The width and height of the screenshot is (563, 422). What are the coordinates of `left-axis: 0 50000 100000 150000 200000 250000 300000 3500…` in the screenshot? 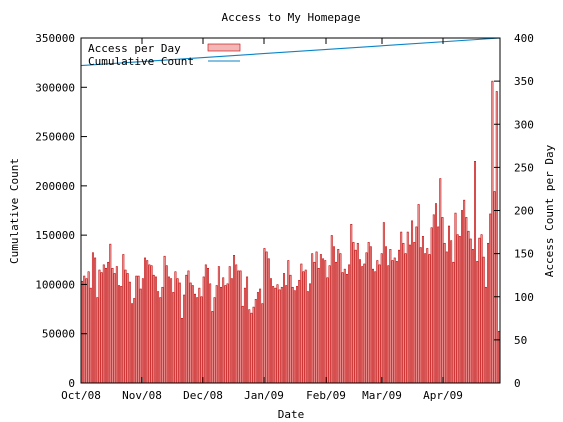 It's located at (61, 211).